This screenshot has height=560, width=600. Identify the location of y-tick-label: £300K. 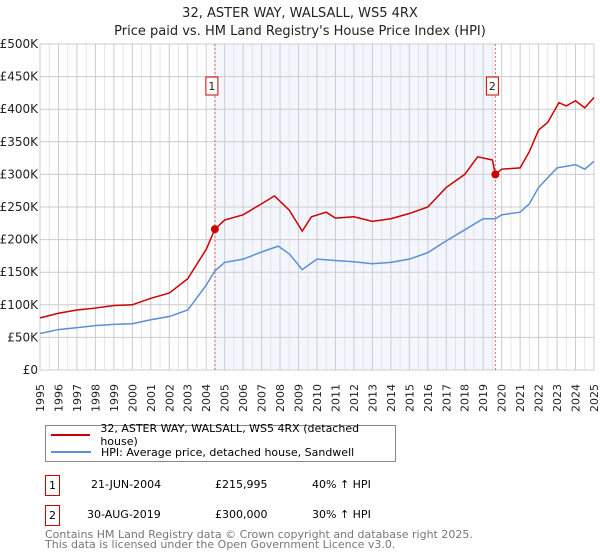
(19, 174).